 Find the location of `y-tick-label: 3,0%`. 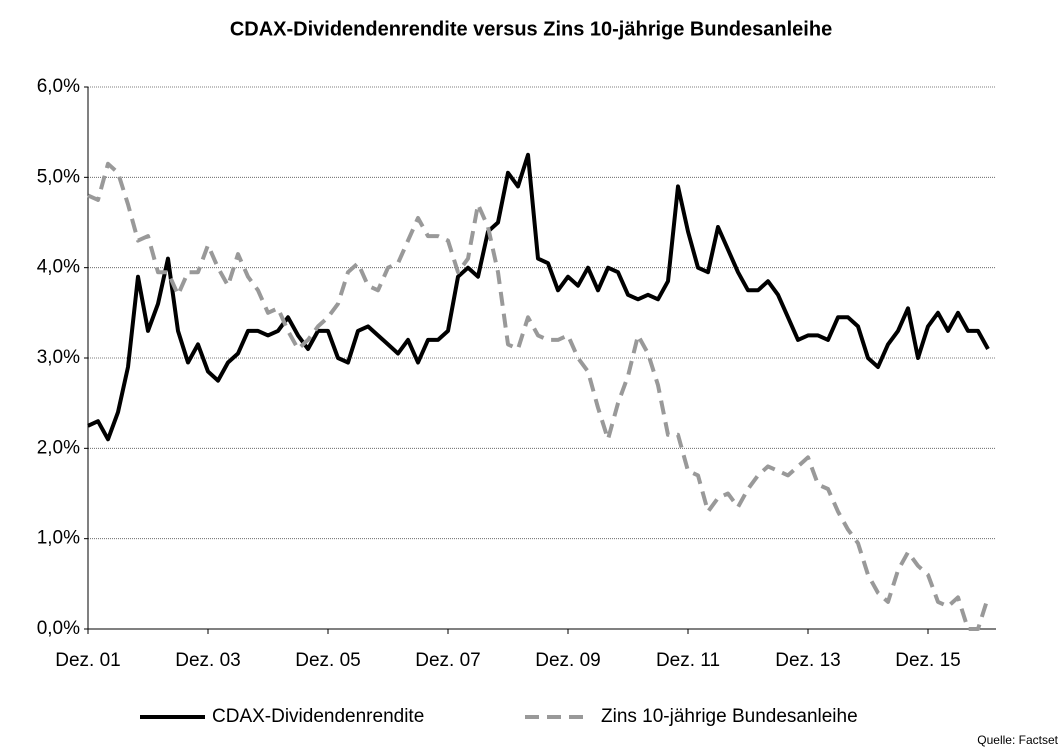

y-tick-label: 3,0% is located at coordinates (58, 357).